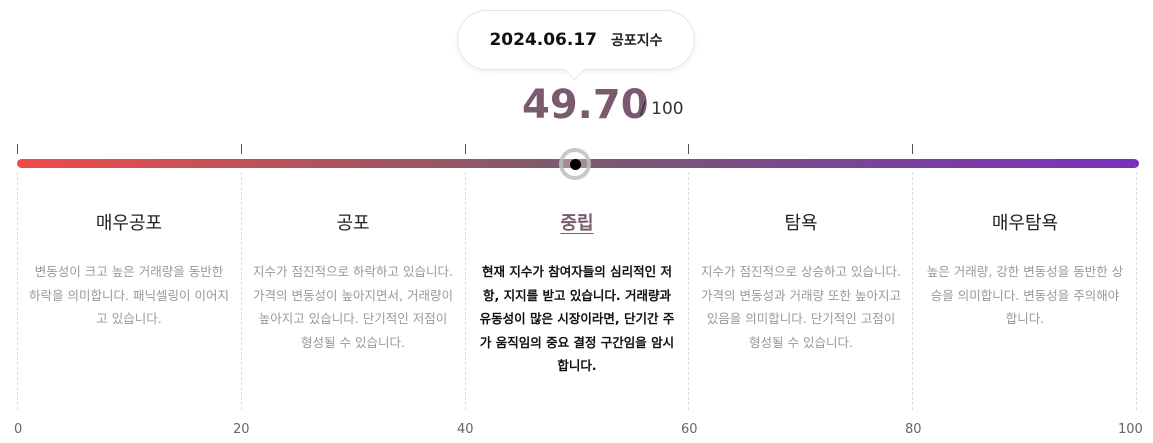  What do you see at coordinates (801, 223) in the screenshot?
I see `zone-title: 탐욕` at bounding box center [801, 223].